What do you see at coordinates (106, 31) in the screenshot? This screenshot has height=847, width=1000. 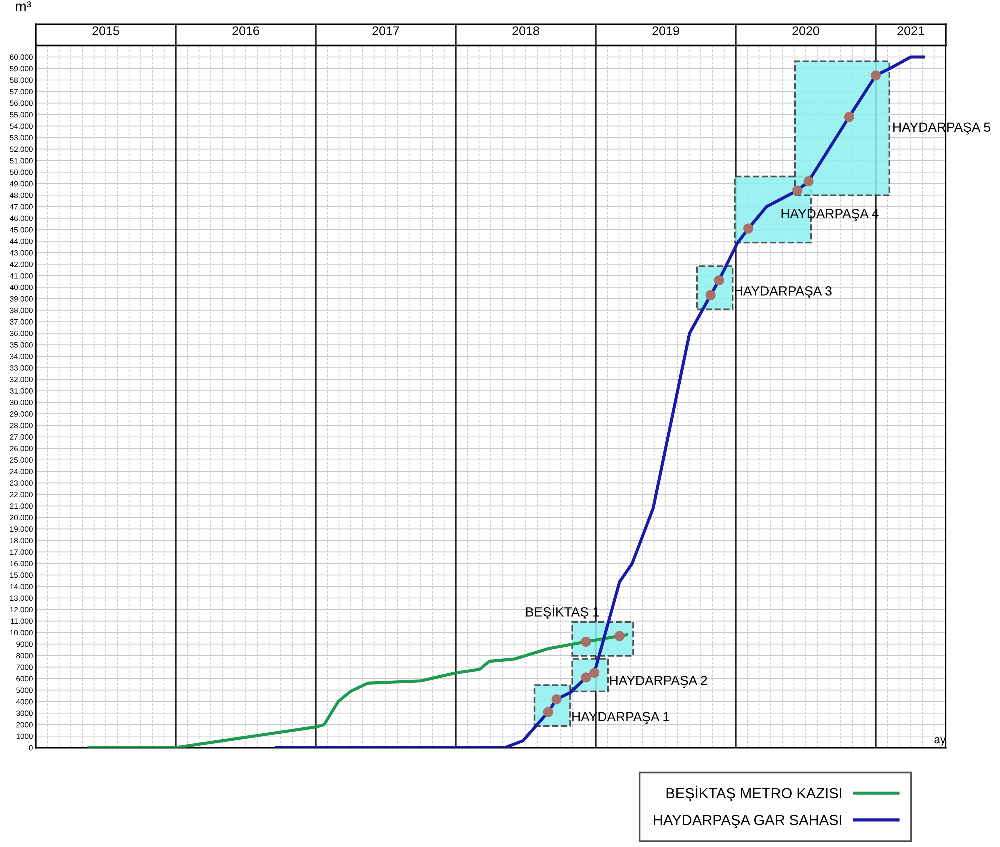 I see `x-tick-label: 2015` at bounding box center [106, 31].